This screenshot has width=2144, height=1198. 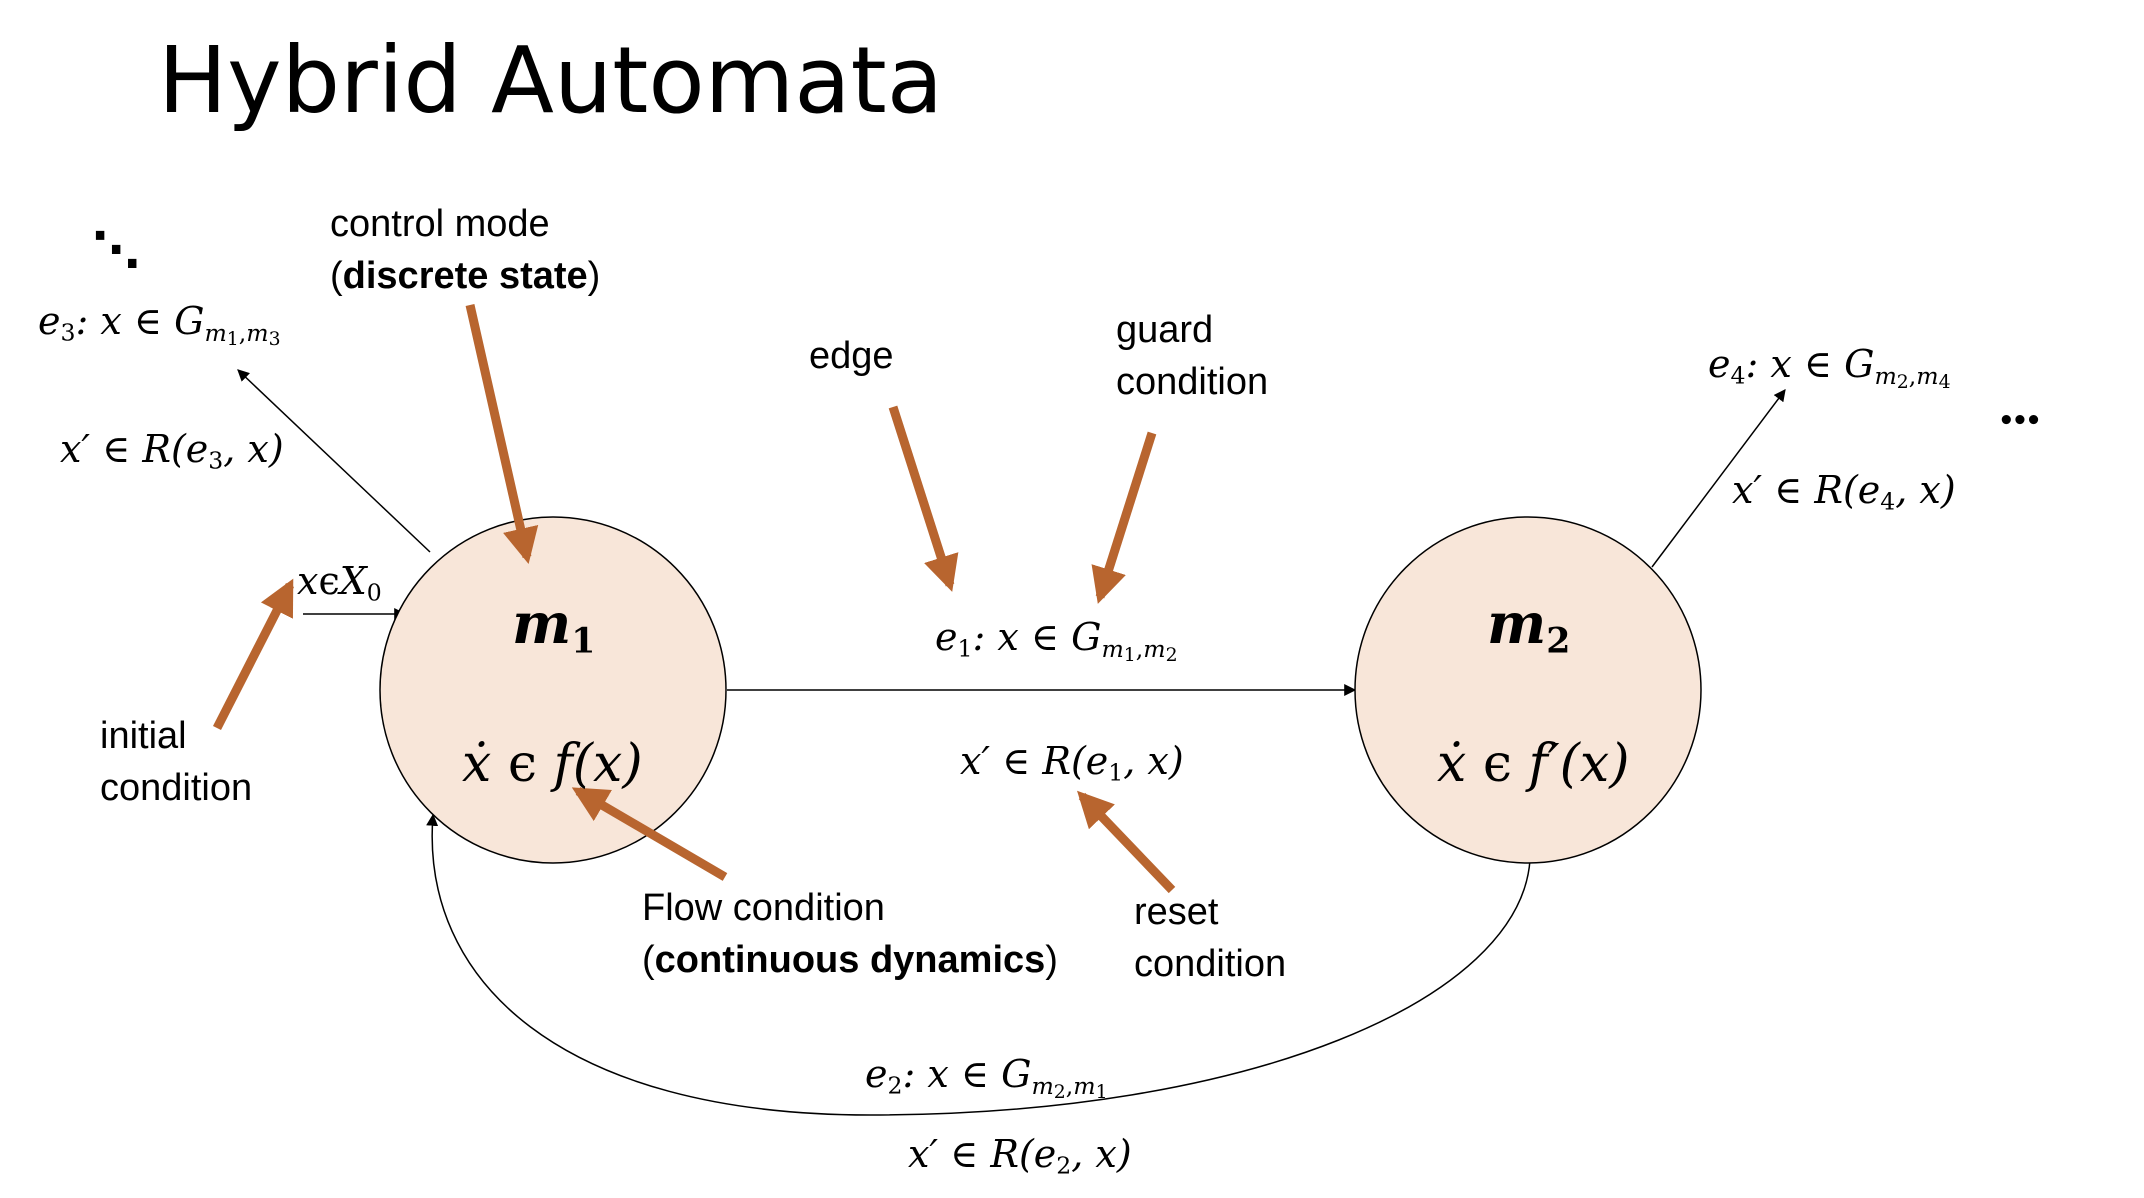 What do you see at coordinates (1810, 364) in the screenshot?
I see `e4-guard-mid: : x ∈ G` at bounding box center [1810, 364].